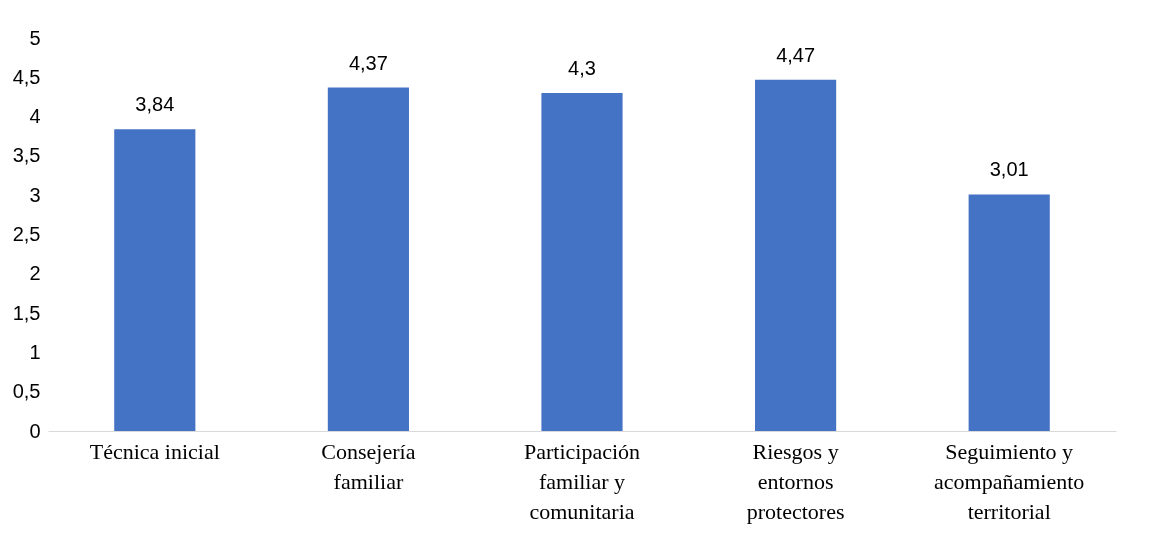  Describe the element at coordinates (582, 481) in the screenshot. I see `x-tick-label: Participación familiar y comunitaria` at that location.